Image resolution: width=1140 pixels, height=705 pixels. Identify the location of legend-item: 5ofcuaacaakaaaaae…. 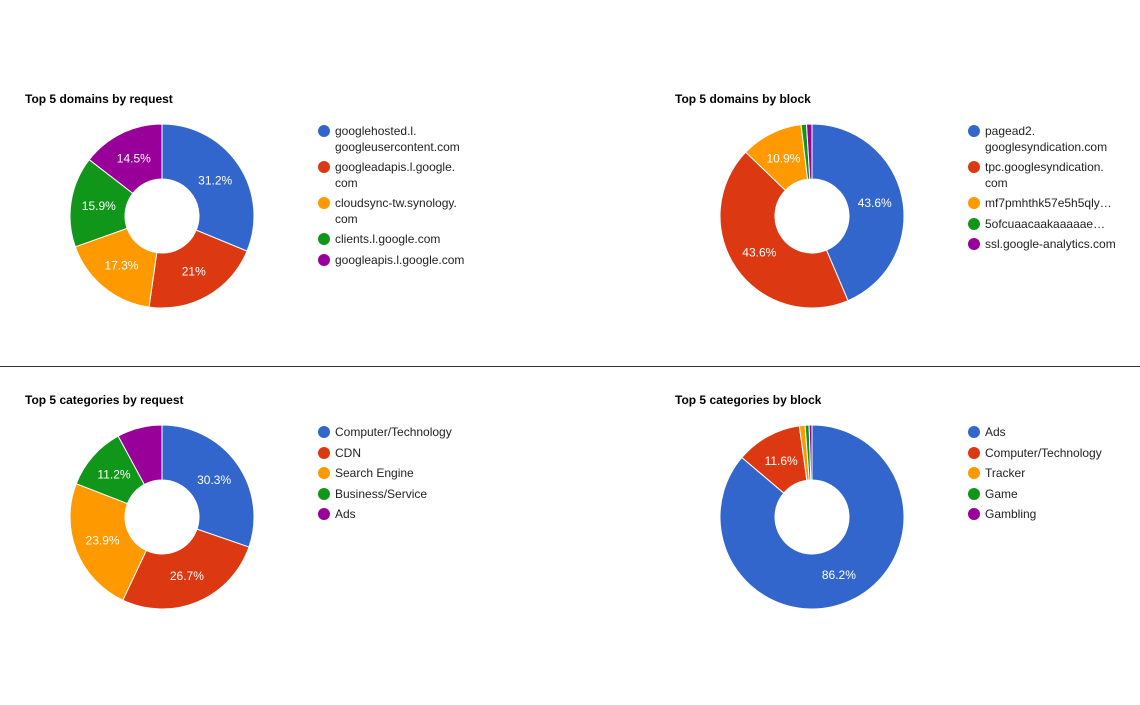
(1054, 225).